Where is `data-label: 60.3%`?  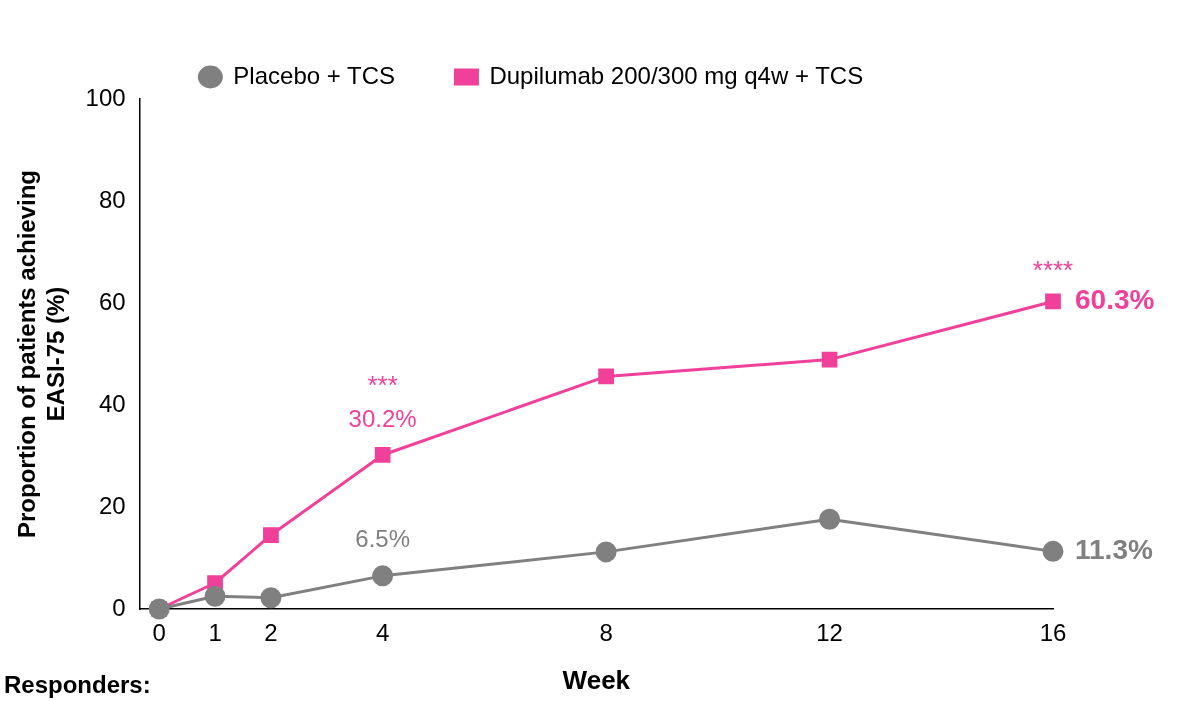 data-label: 60.3% is located at coordinates (1115, 300).